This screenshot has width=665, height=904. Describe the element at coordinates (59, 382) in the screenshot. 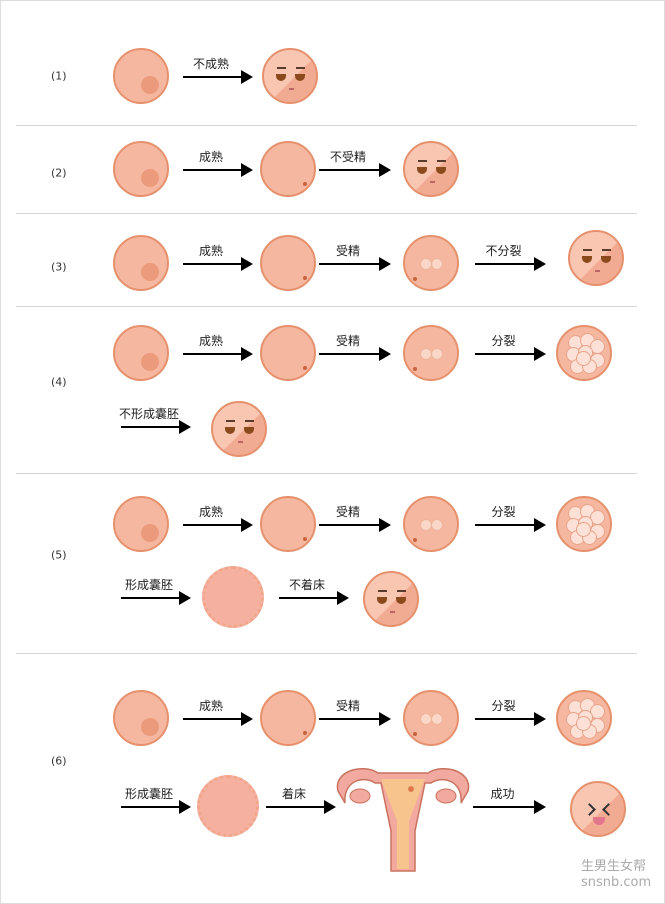

I see `row-number: (4)` at that location.